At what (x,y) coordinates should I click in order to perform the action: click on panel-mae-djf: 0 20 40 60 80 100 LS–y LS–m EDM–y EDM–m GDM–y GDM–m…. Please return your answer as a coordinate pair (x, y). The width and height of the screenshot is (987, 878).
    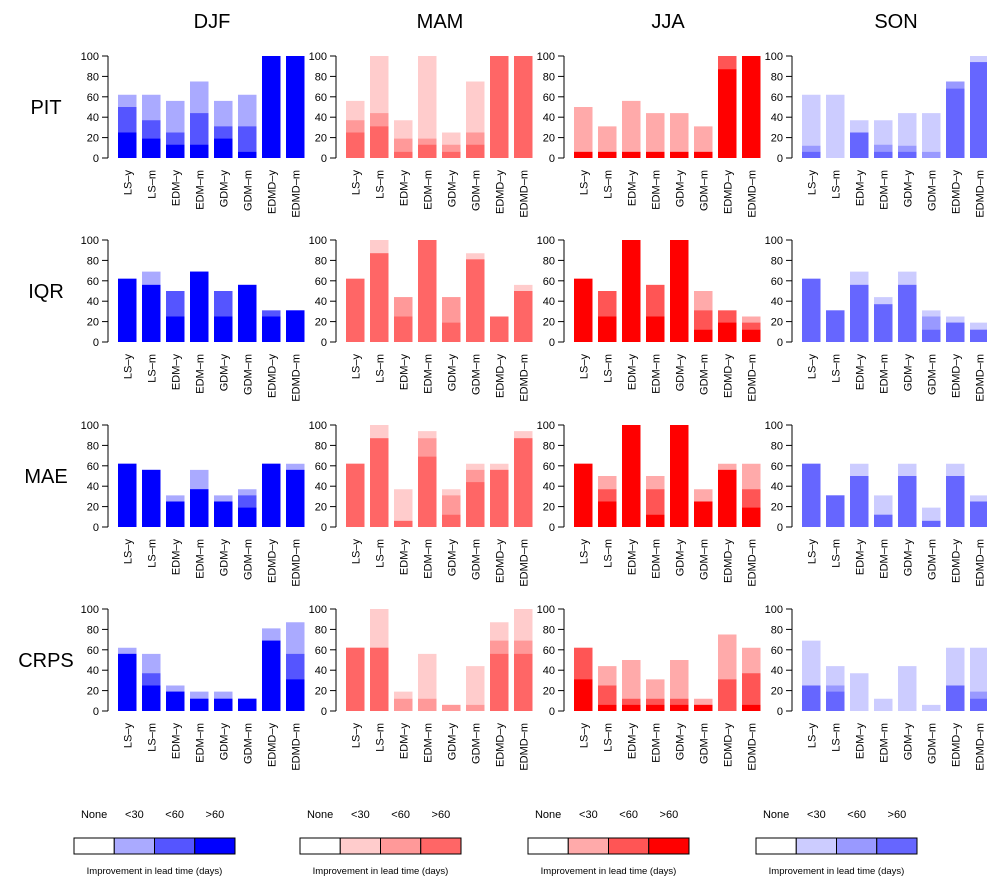
    Looking at the image, I should click on (193, 503).